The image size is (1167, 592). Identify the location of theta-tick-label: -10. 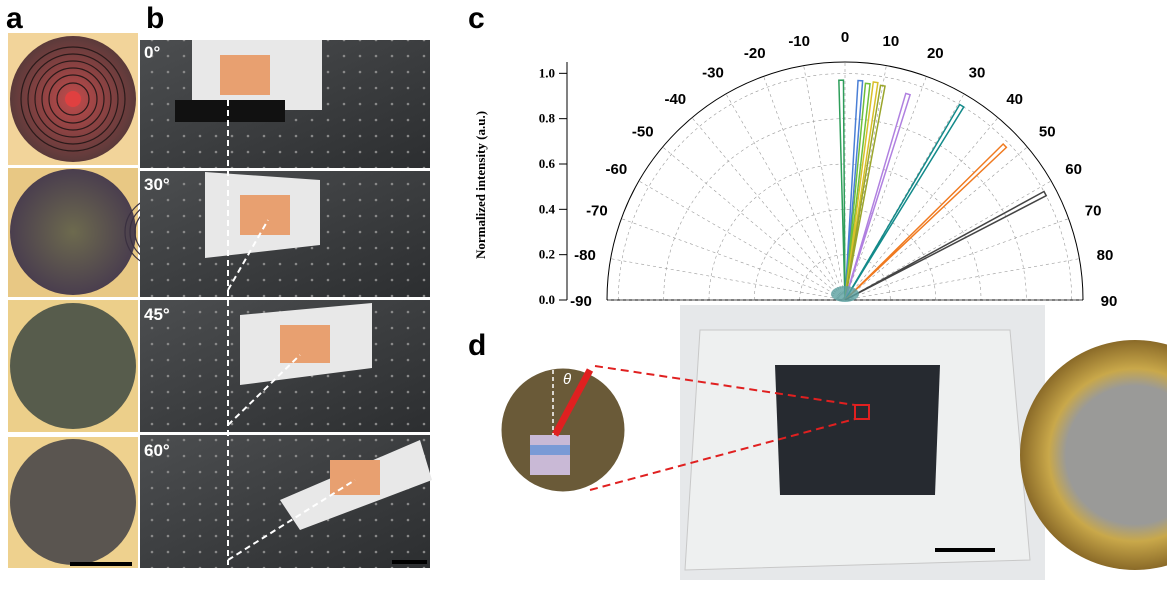
(799, 41).